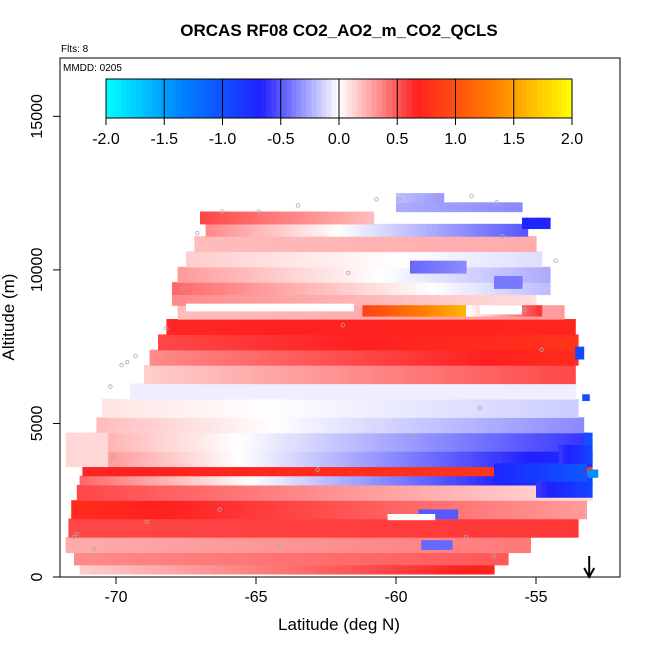 The image size is (650, 650). Describe the element at coordinates (37, 116) in the screenshot. I see `y-tick-label: 15000` at that location.